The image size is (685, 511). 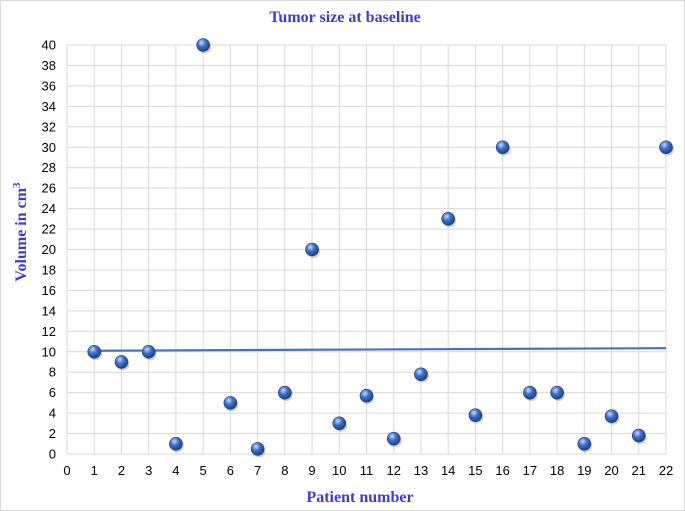 I want to click on x-tick-label: 13, so click(x=421, y=470).